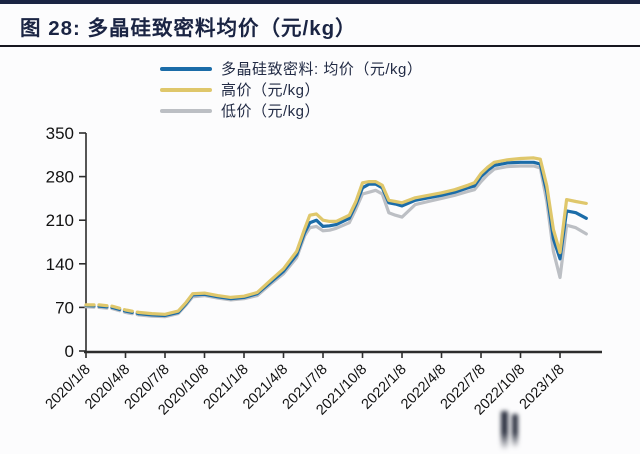  Describe the element at coordinates (509, 430) in the screenshot. I see `watermark-smudge` at that location.